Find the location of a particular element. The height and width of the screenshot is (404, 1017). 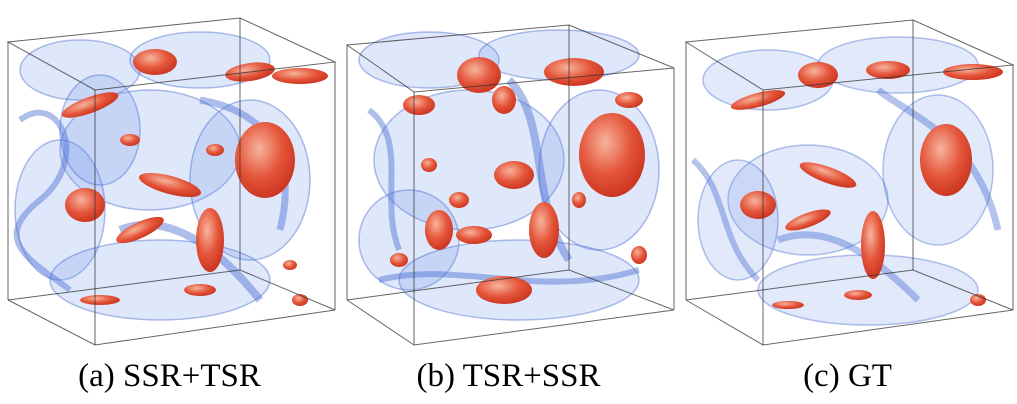

caption-a: (a) SSR+TSR is located at coordinates (169, 376).